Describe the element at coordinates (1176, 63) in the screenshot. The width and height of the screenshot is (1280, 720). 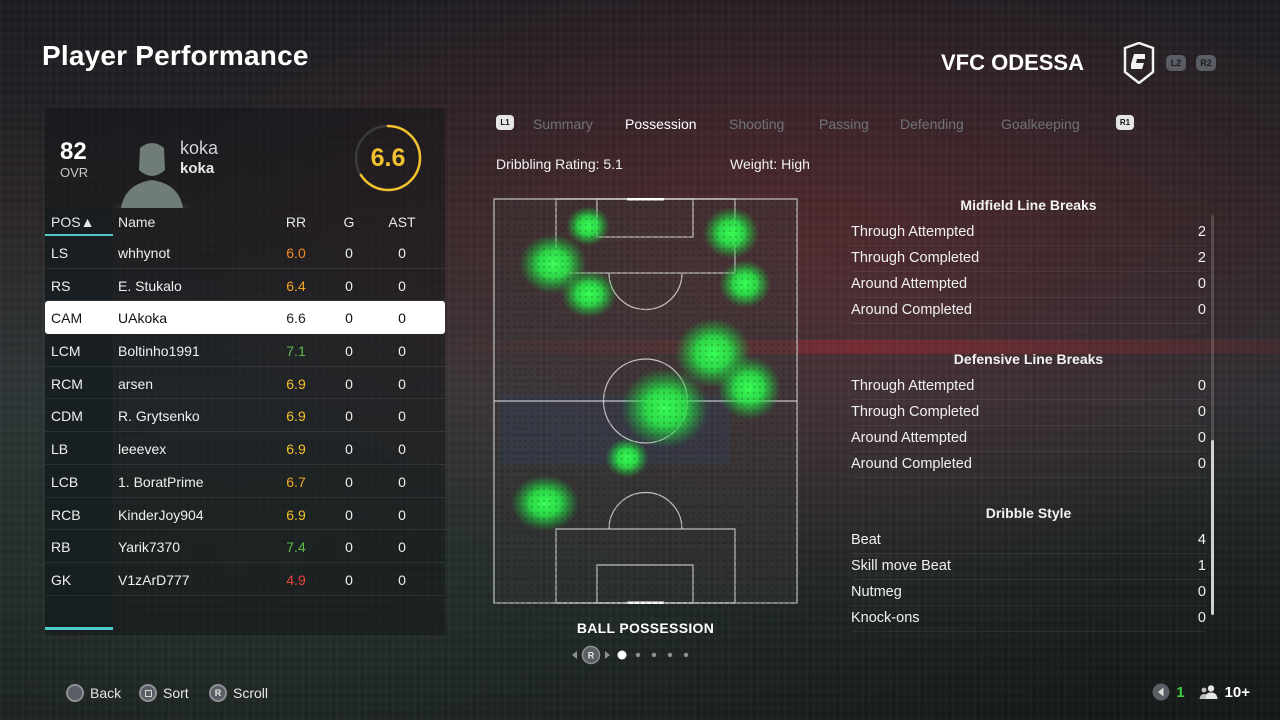
I see `l2-button: L2` at that location.